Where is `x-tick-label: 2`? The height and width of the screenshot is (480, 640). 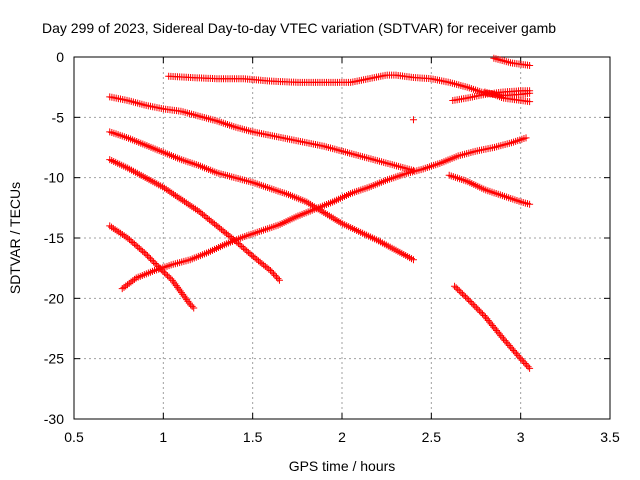 x-tick-label: 2 is located at coordinates (342, 437).